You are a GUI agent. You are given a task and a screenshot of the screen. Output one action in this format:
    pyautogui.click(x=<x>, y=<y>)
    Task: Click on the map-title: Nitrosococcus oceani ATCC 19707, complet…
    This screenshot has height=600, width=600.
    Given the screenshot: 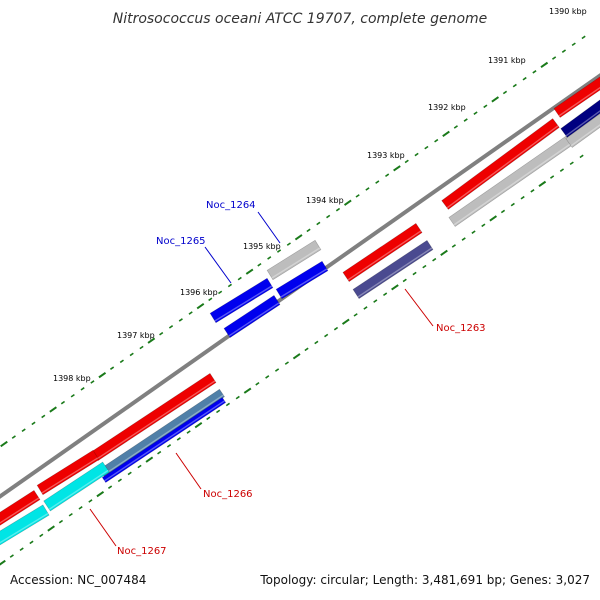 What is the action you would take?
    pyautogui.click(x=300, y=19)
    